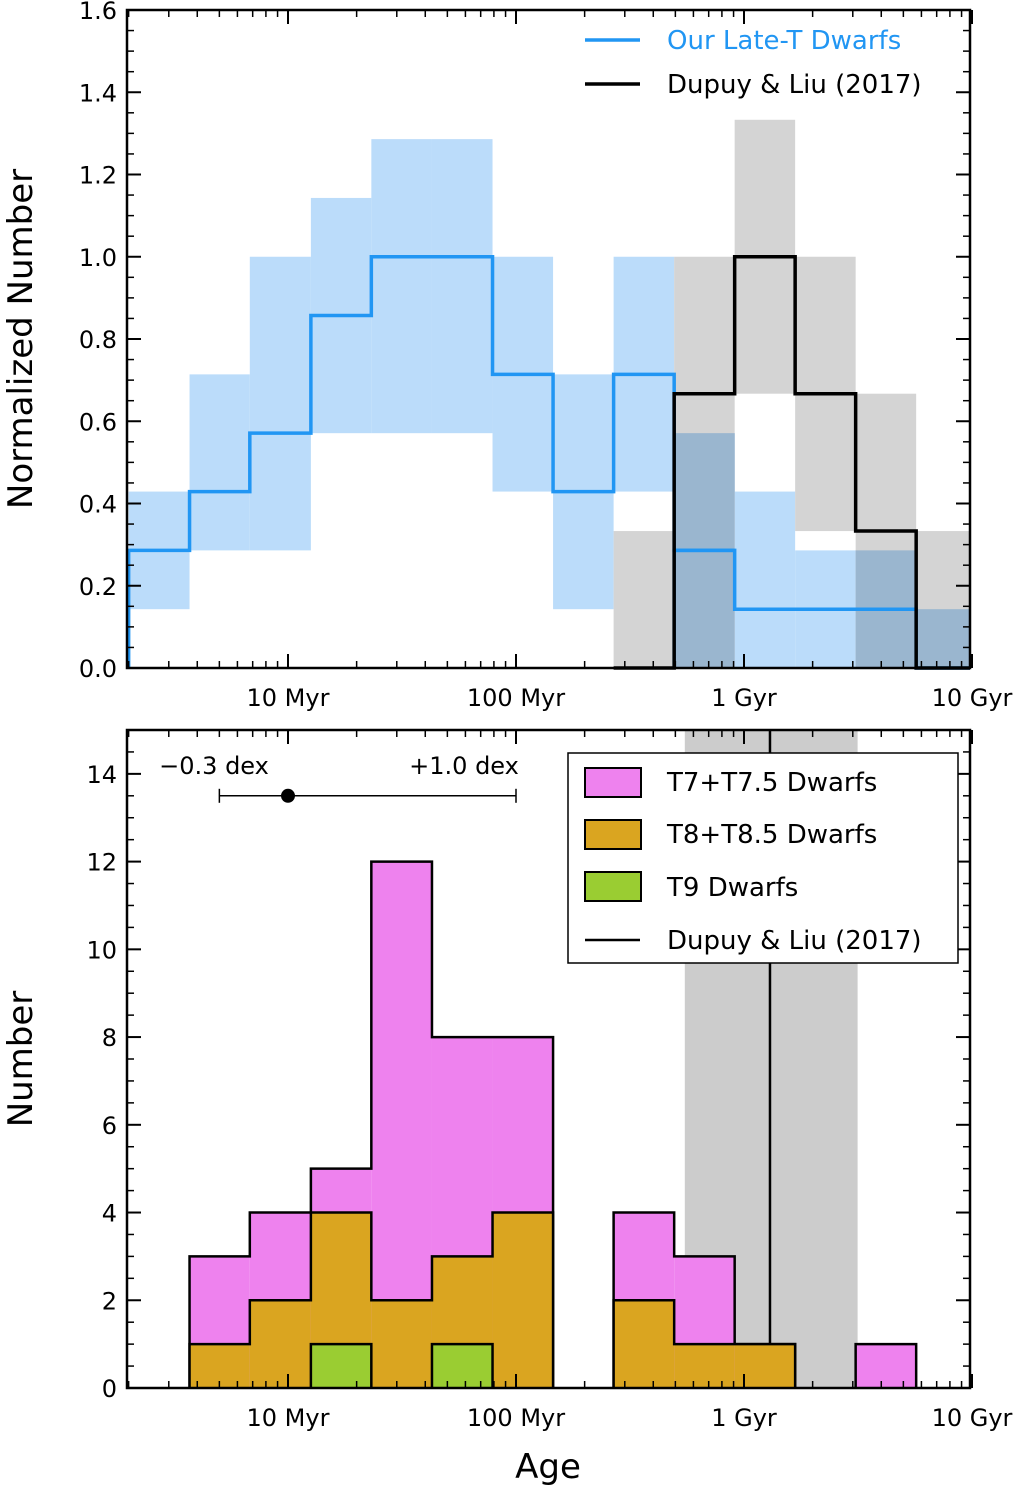 This screenshot has width=1020, height=1489. I want to click on legend-label-t8: T8+T8.5 Dwarfs, so click(771, 835).